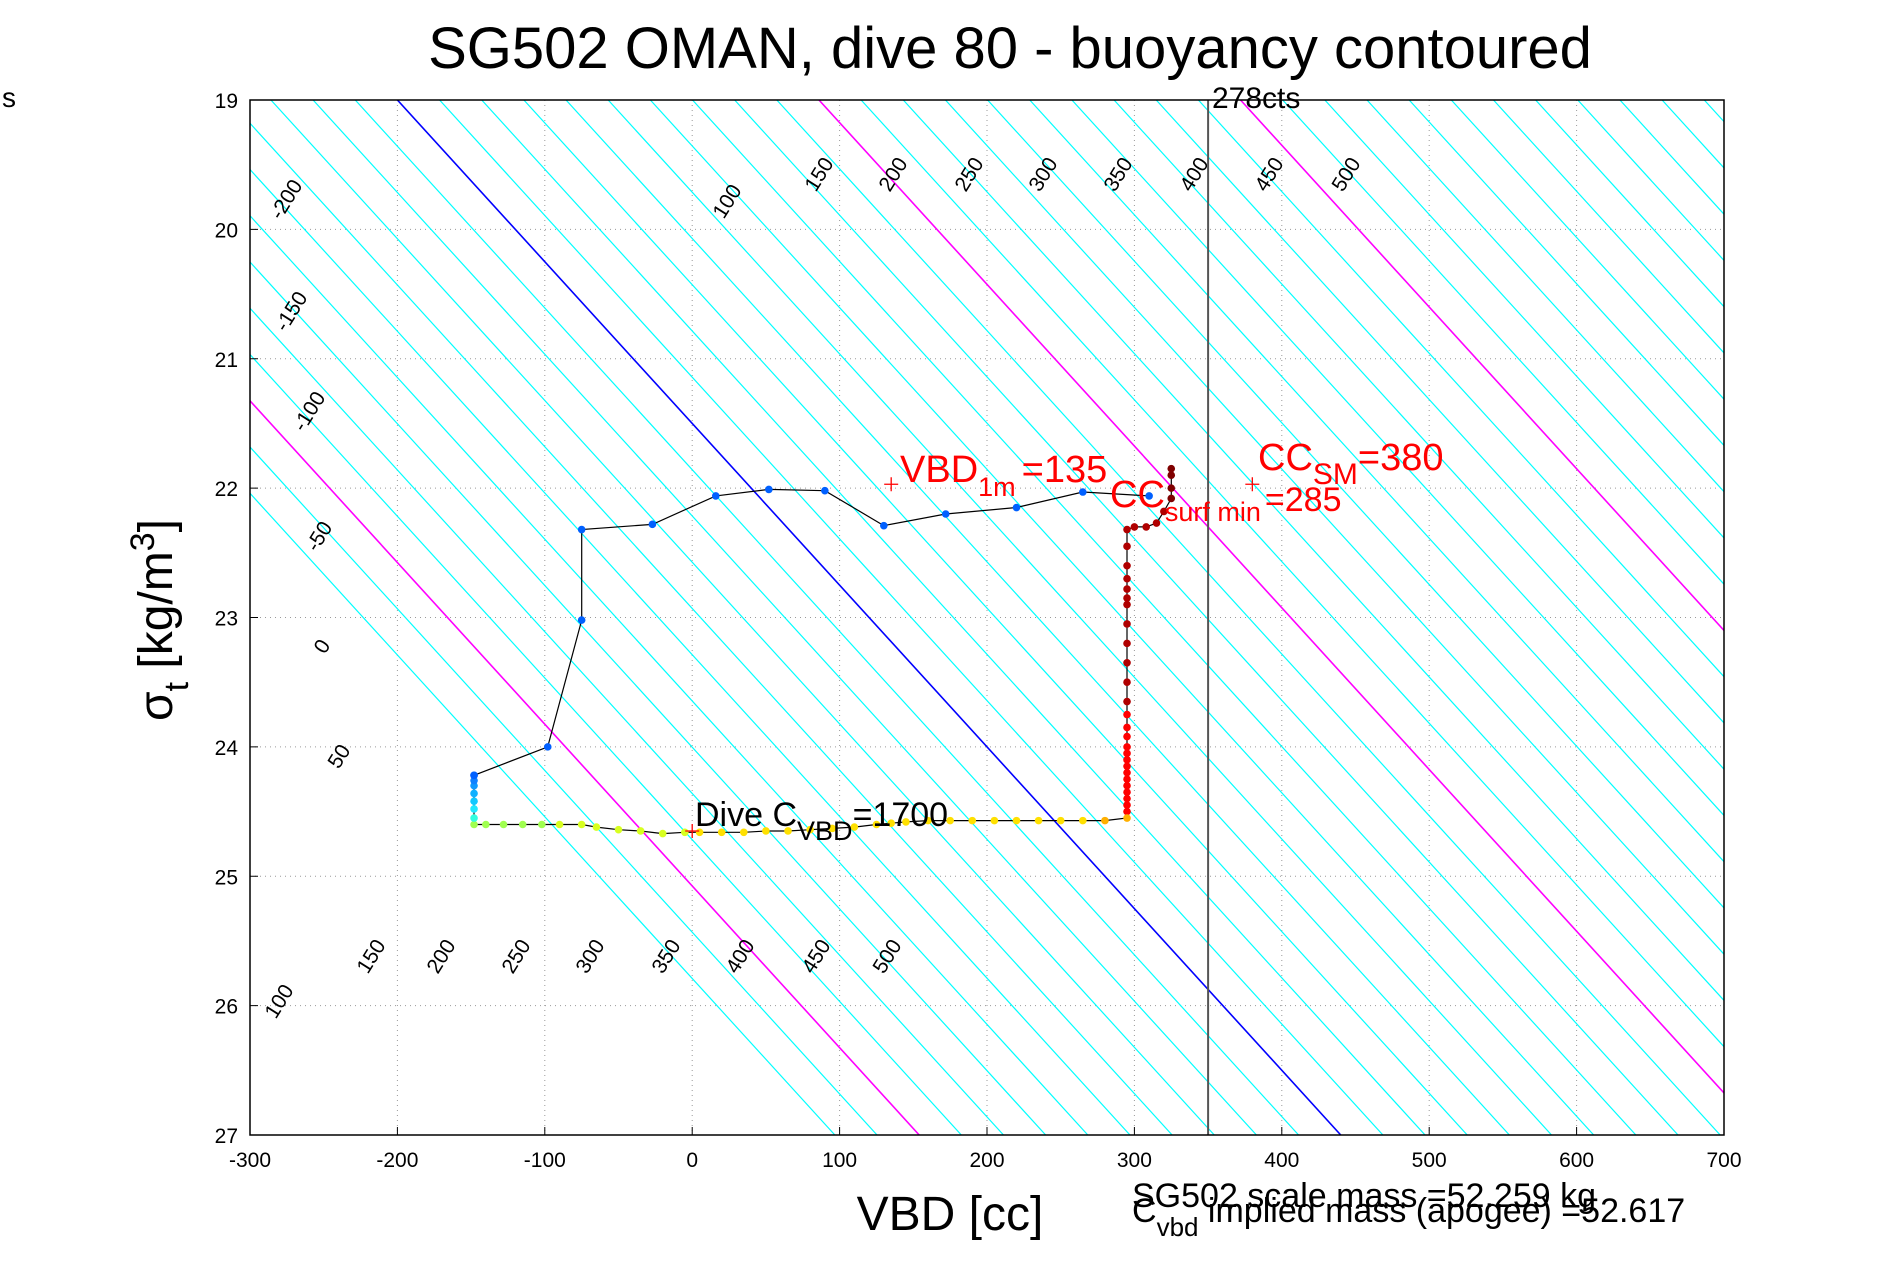  I want to click on y-tick-label: 27, so click(226, 1136).